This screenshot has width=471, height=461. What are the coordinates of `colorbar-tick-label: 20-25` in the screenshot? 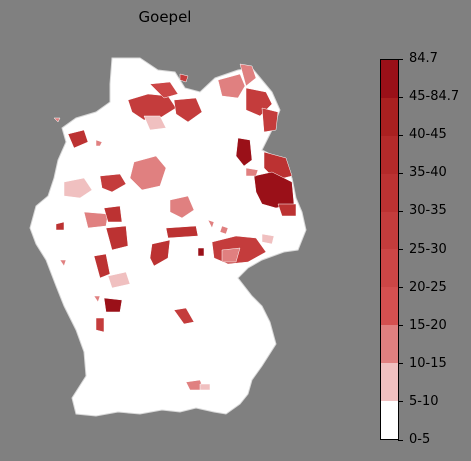 It's located at (428, 287).